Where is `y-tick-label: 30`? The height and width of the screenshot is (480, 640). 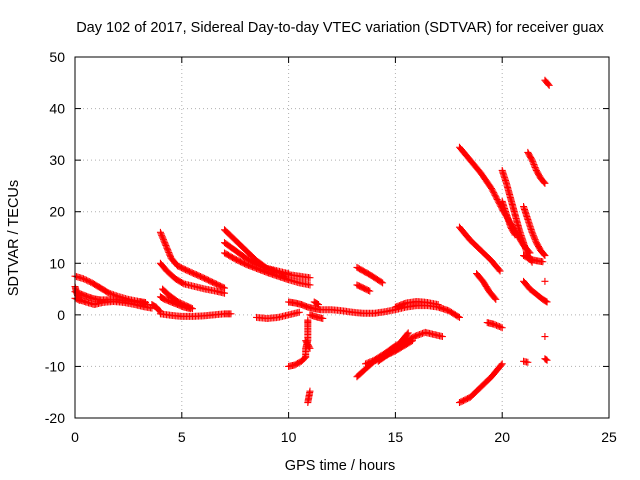
y-tick-label: 30 is located at coordinates (57, 160).